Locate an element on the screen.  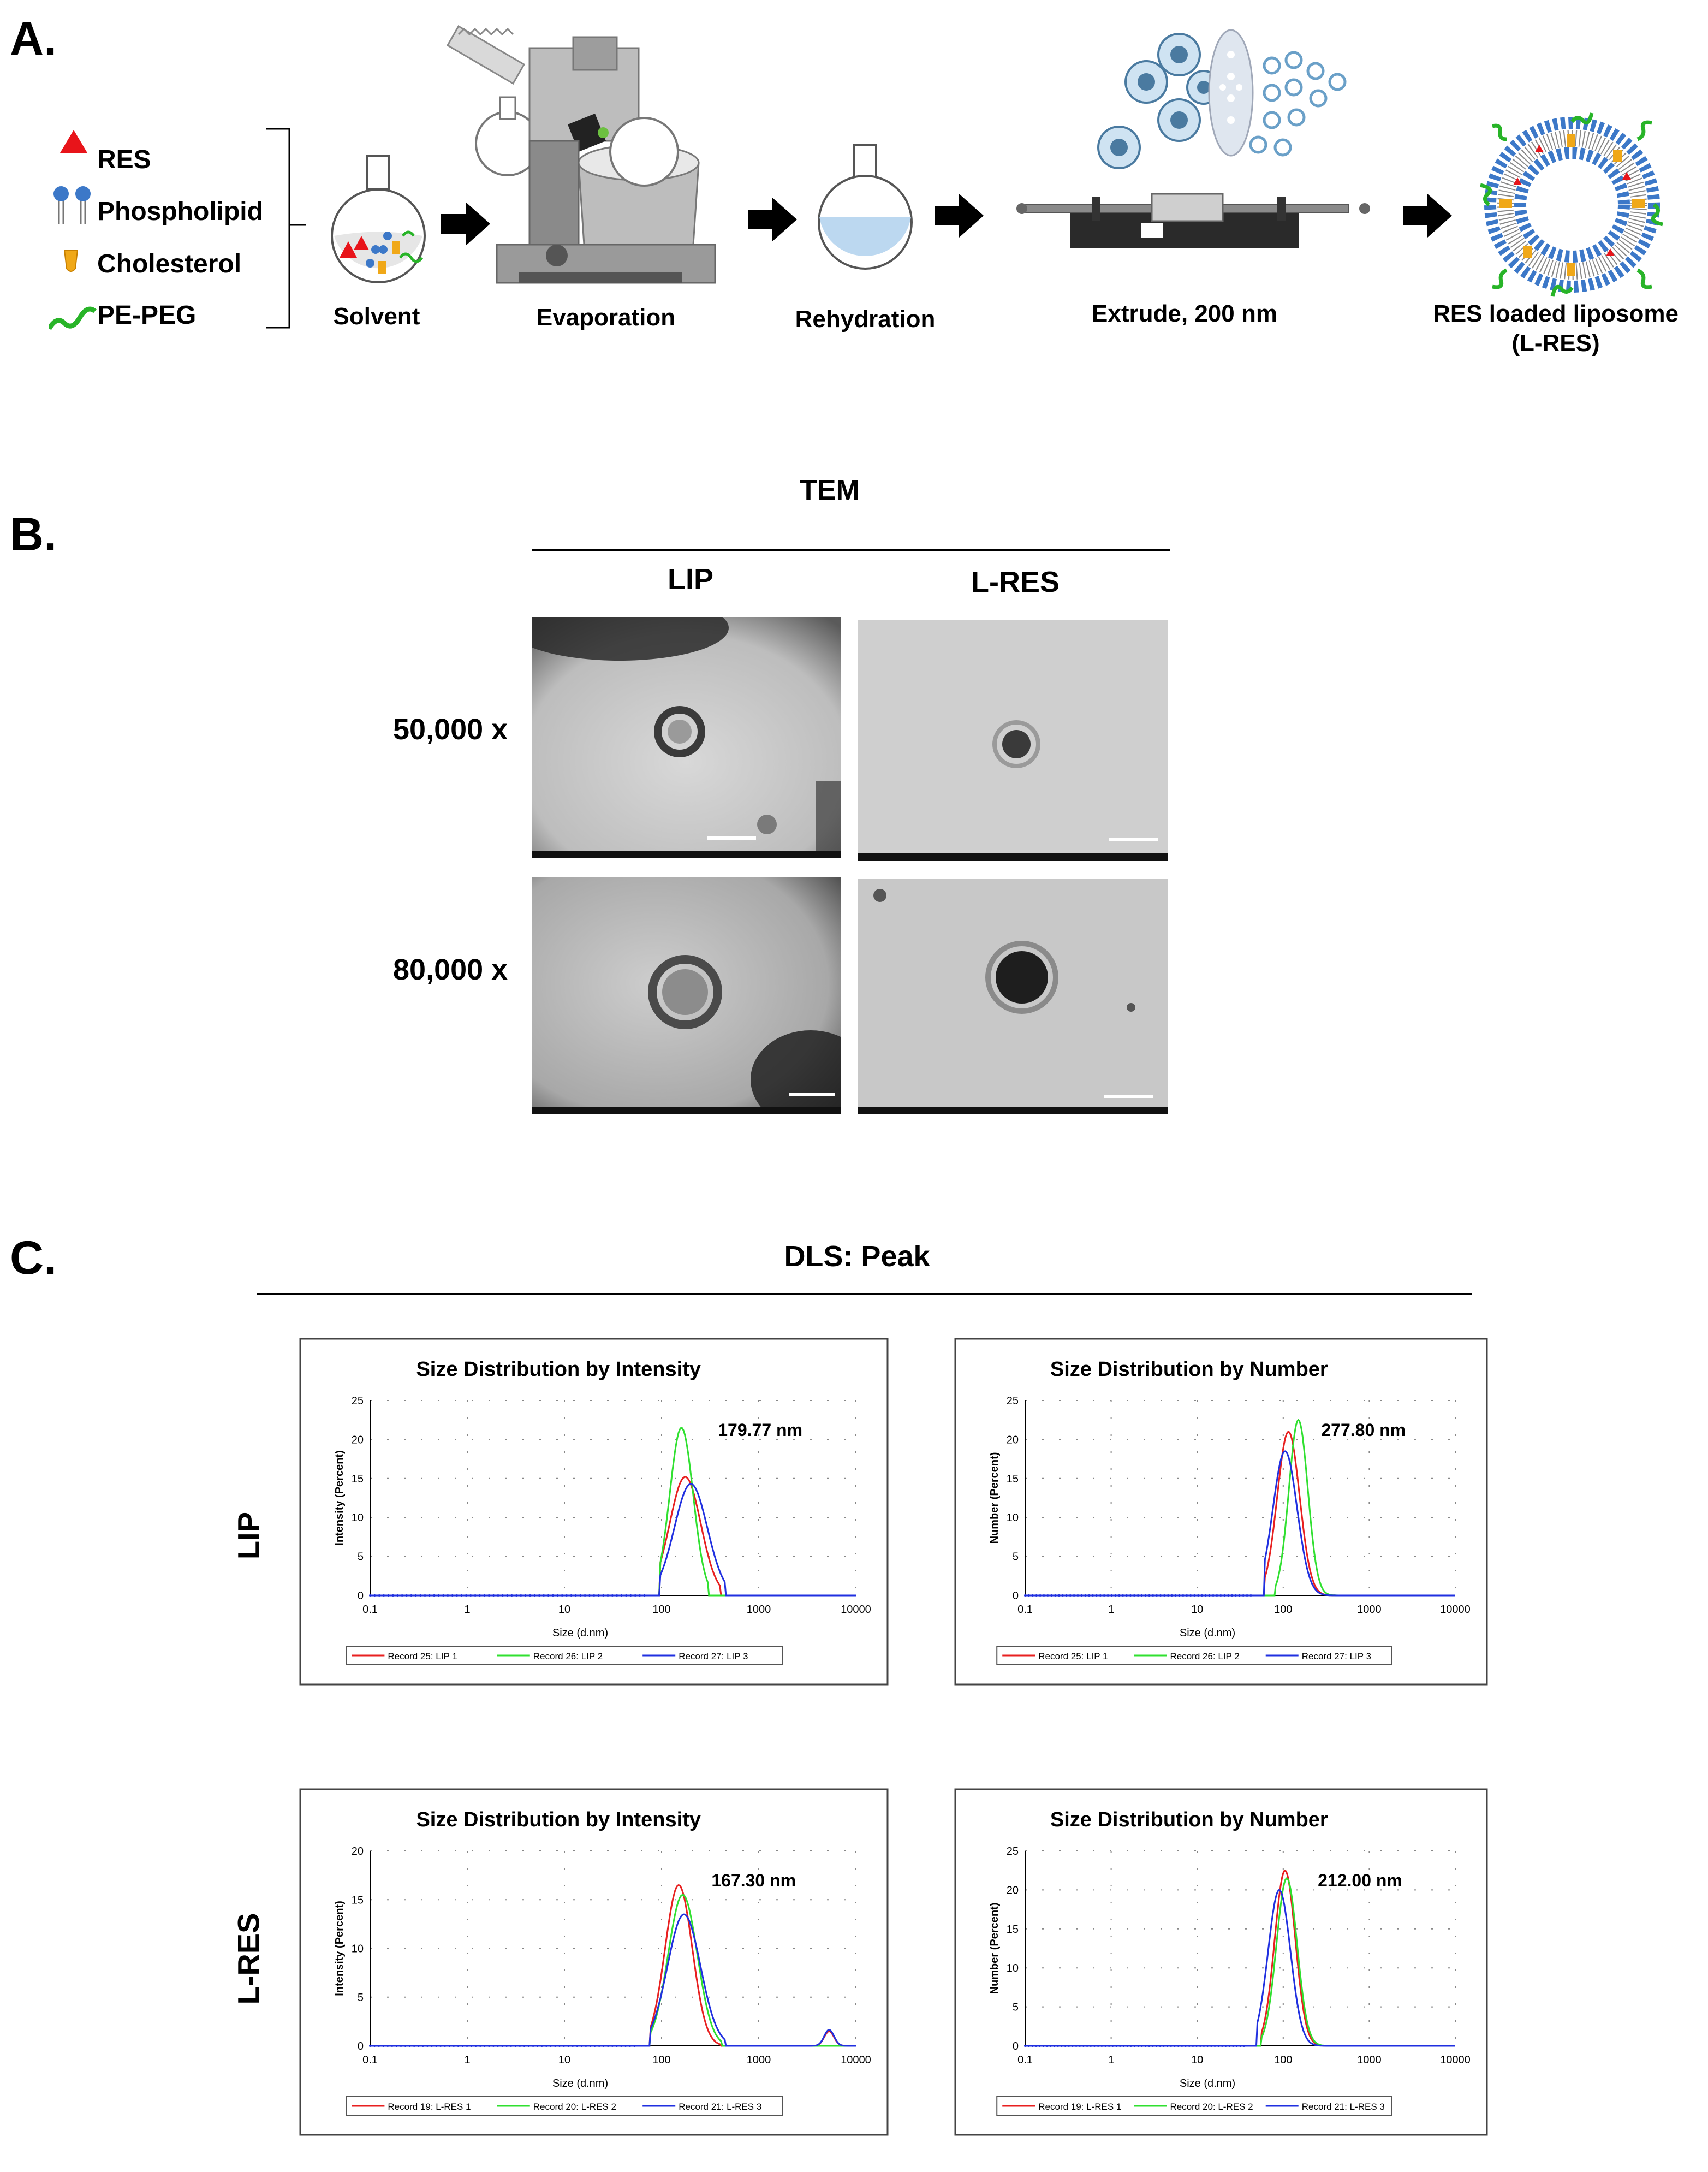
legend-icons is located at coordinates (73, 230).